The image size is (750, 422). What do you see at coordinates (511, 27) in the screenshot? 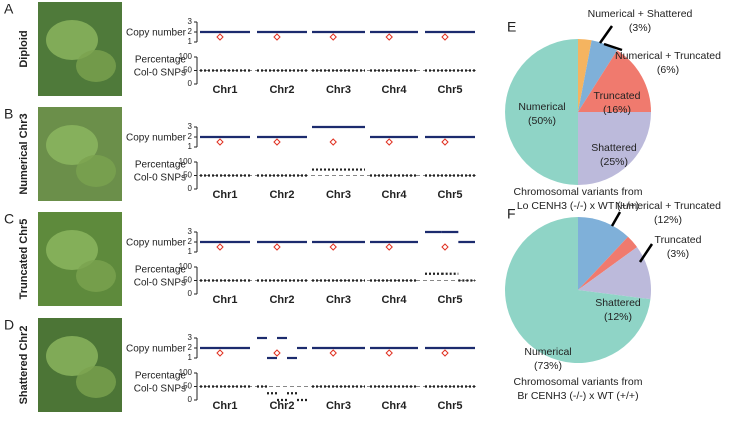
I see `panel-letter: E` at bounding box center [511, 27].